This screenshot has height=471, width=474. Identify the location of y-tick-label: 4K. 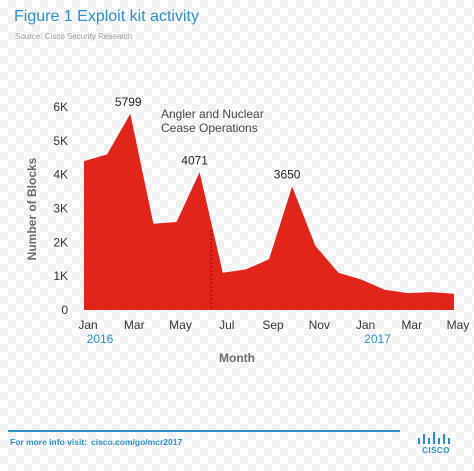
(60, 175).